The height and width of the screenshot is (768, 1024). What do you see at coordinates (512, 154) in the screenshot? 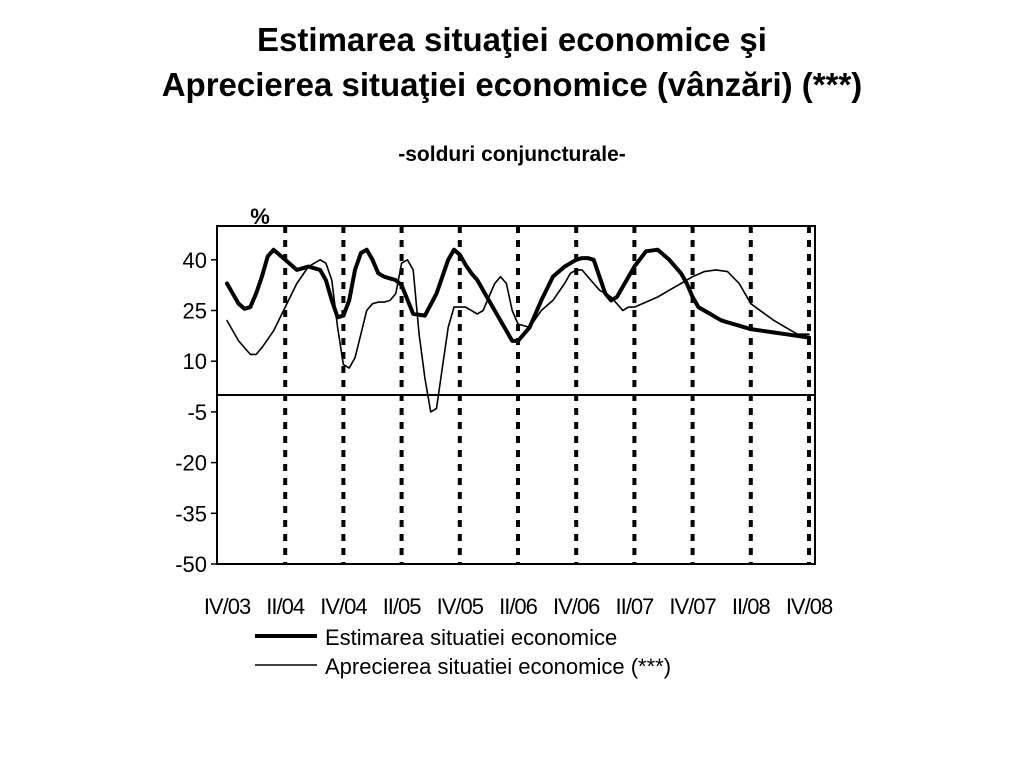
I see `chart-subtitle: -solduri conjuncturale-` at bounding box center [512, 154].